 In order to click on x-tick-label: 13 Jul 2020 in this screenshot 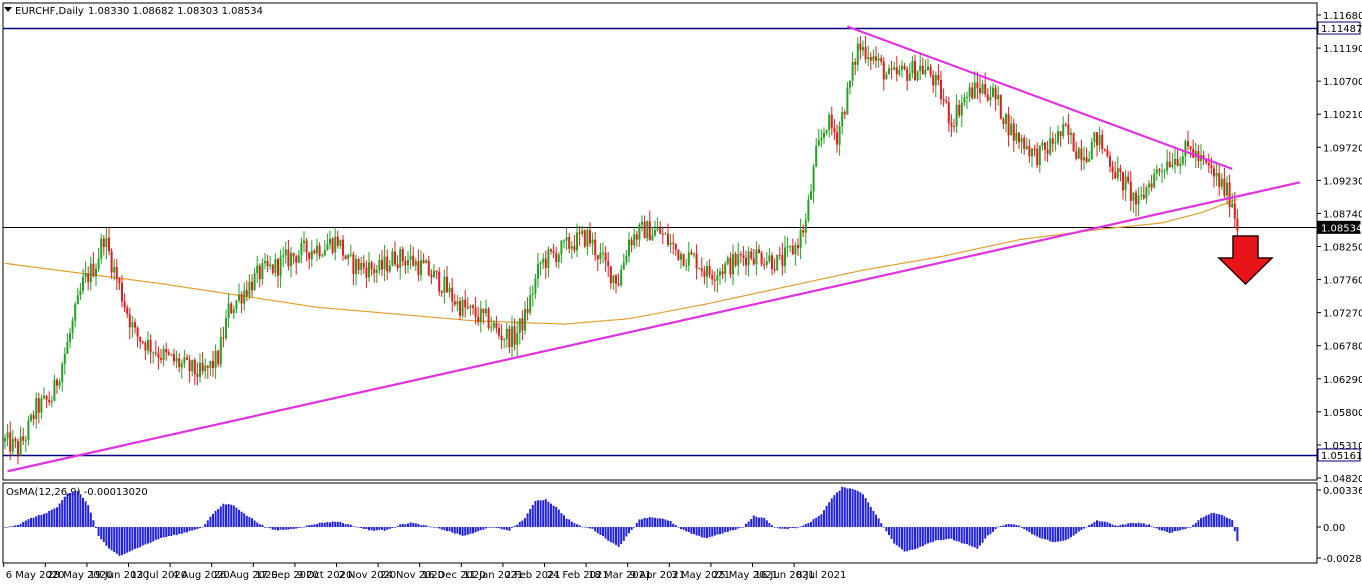, I will do `click(159, 575)`.